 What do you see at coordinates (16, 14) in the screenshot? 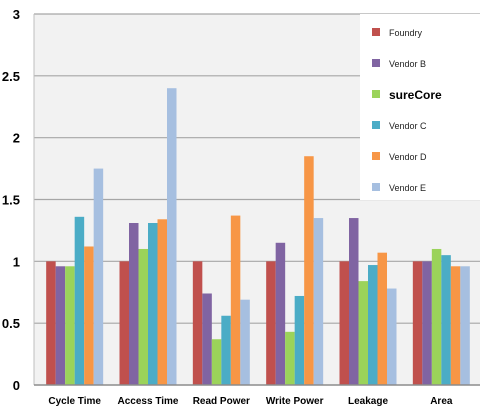
I see `y-tick-label: 3` at bounding box center [16, 14].